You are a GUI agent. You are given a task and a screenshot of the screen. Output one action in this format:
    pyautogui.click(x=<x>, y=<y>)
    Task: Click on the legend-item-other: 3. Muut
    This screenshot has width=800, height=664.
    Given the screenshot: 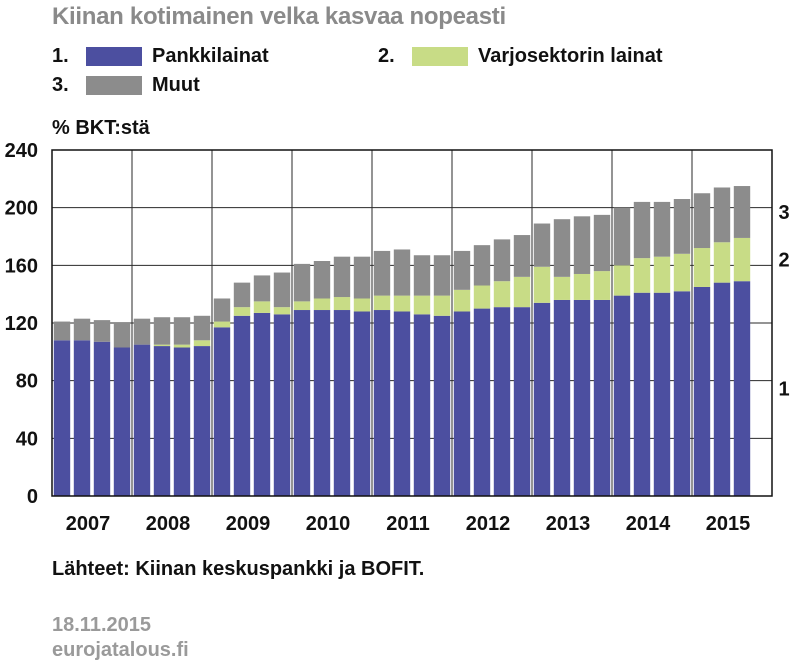 What is the action you would take?
    pyautogui.click(x=126, y=85)
    